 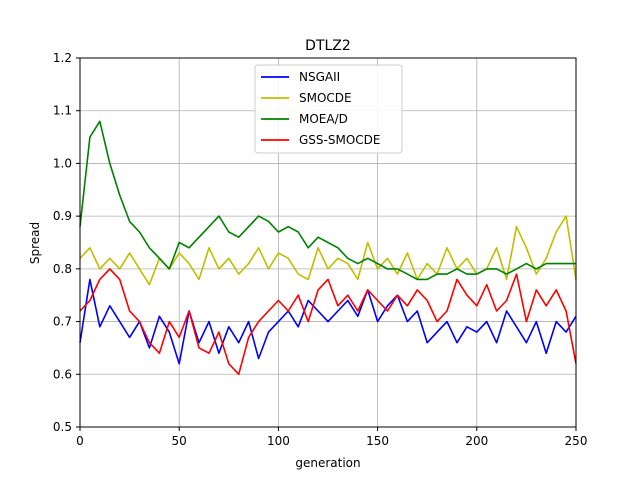 I want to click on y-tick-label: 1.2, so click(x=62, y=58).